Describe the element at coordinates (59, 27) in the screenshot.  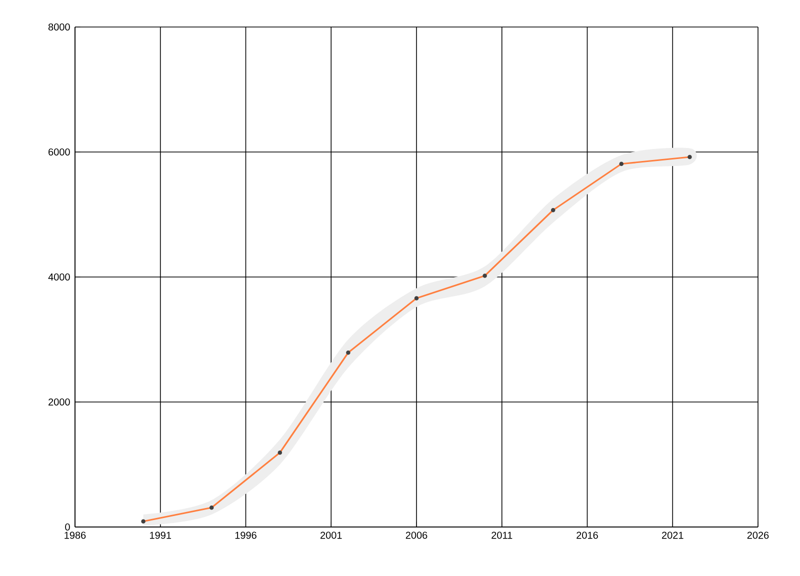
I see `y-tick-label: 8000` at that location.